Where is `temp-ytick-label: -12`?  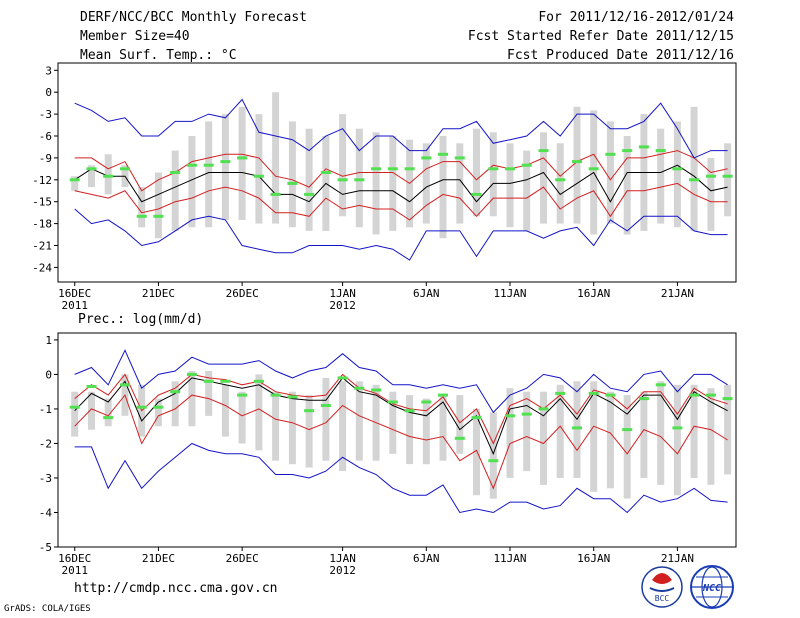
temp-ytick-label: -12 is located at coordinates (42, 180).